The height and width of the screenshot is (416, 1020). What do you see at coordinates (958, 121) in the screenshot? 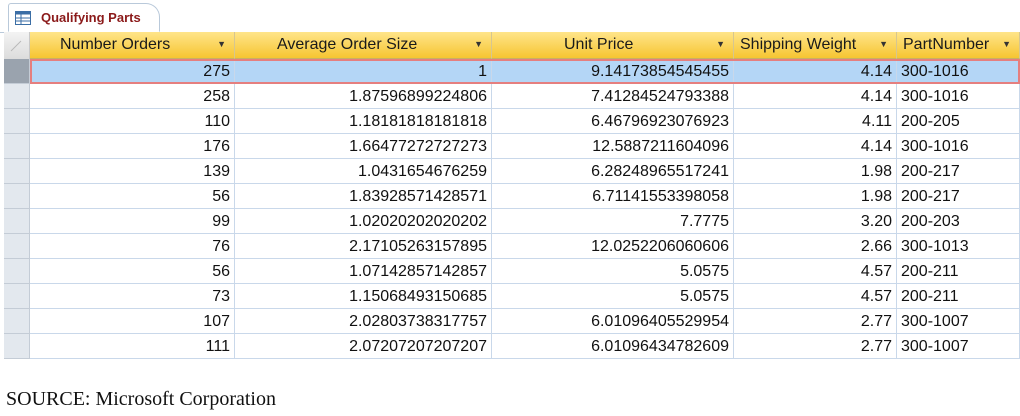
I see `cell-partnumber: 200-205` at bounding box center [958, 121].